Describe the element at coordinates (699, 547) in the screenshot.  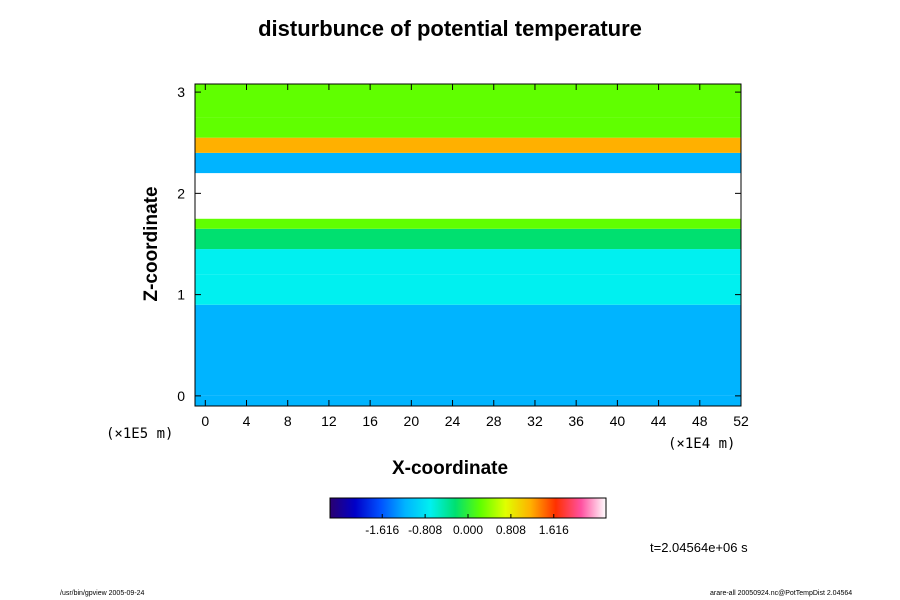
I see `time-label: t=2.04564e+06 s` at that location.